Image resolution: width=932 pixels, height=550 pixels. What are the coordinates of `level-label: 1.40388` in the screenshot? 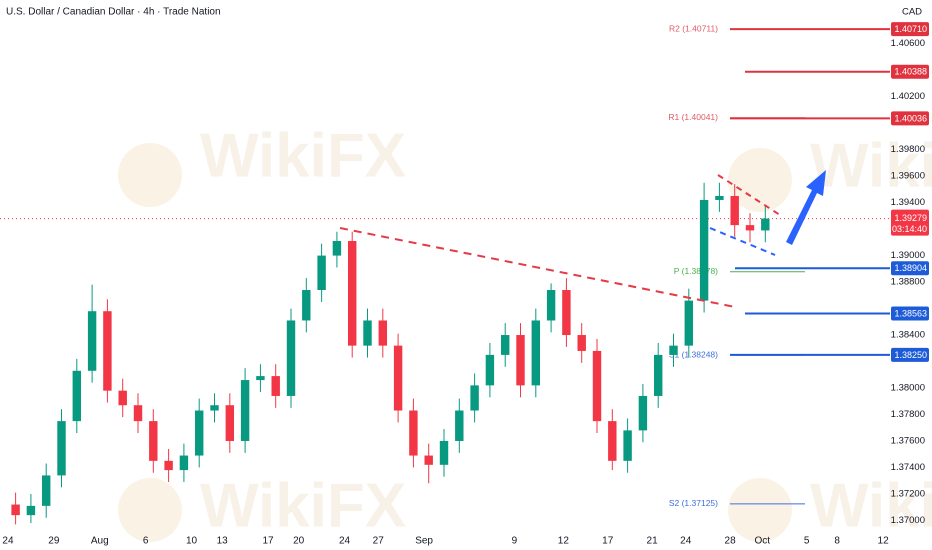 It's located at (910, 72).